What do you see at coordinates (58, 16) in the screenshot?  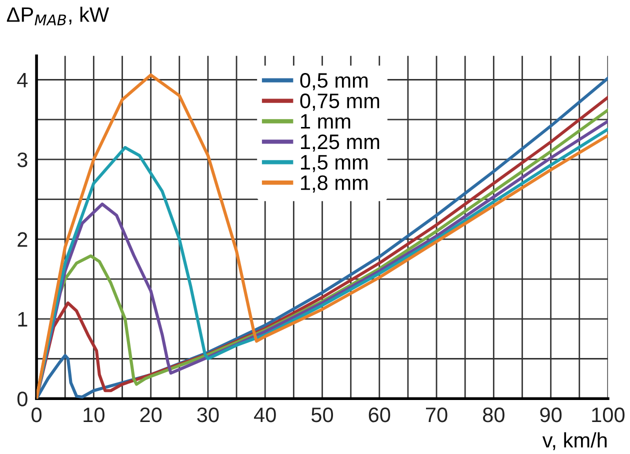 I see `y-axis-title: ΔP$_{MAB}$, kW` at bounding box center [58, 16].